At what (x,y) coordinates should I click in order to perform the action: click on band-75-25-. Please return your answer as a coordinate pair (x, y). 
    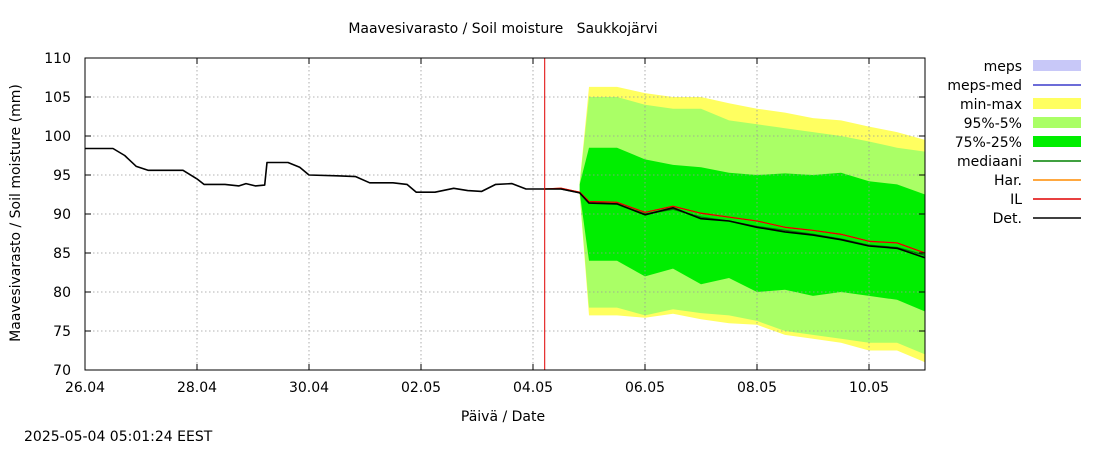
    Looking at the image, I should click on (752, 229).